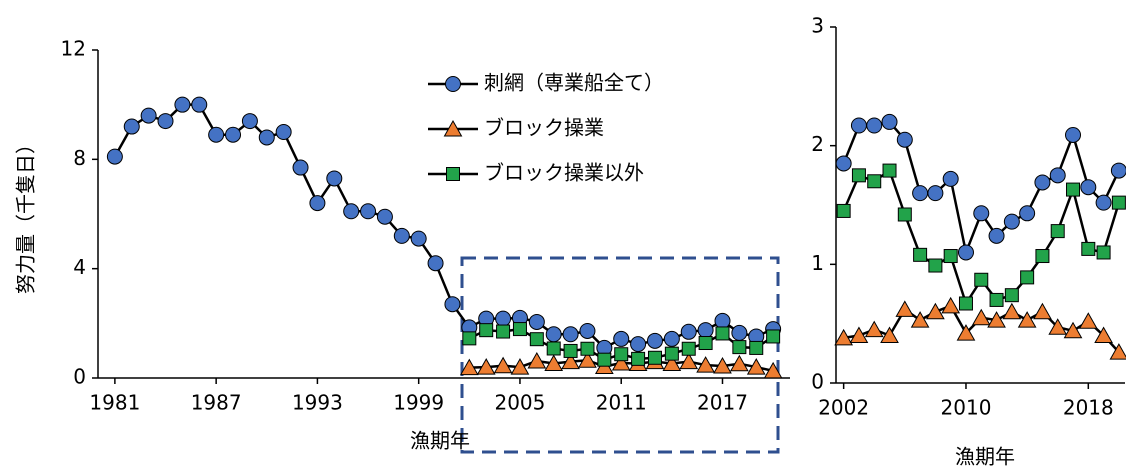 The width and height of the screenshot is (1126, 474). Describe the element at coordinates (317, 403) in the screenshot. I see `x-tick-label: 1993` at that location.